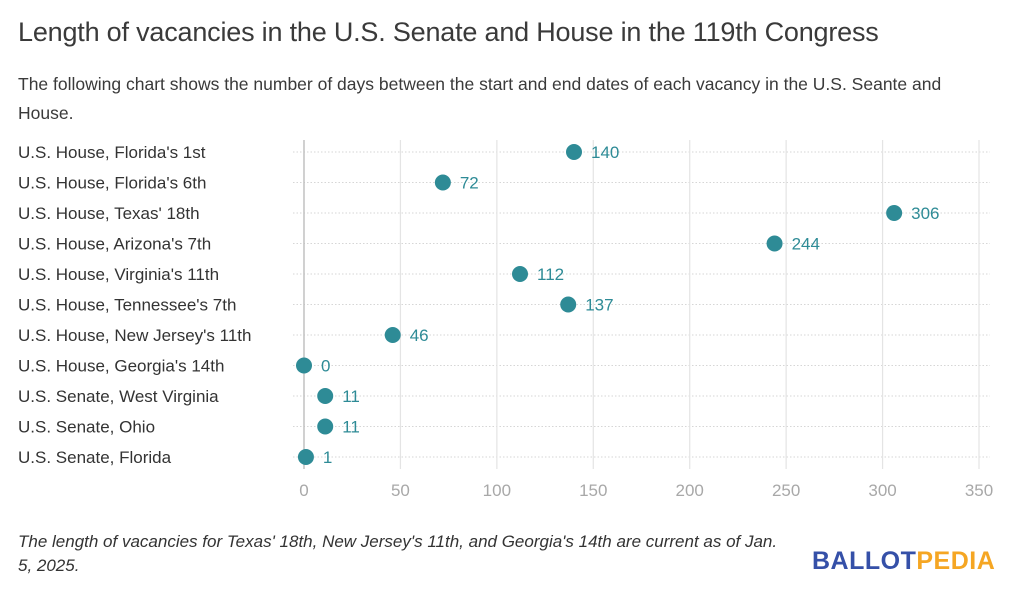 The image size is (1024, 595). Describe the element at coordinates (118, 396) in the screenshot. I see `row-label: U.S. Senate, West Virginia` at that location.